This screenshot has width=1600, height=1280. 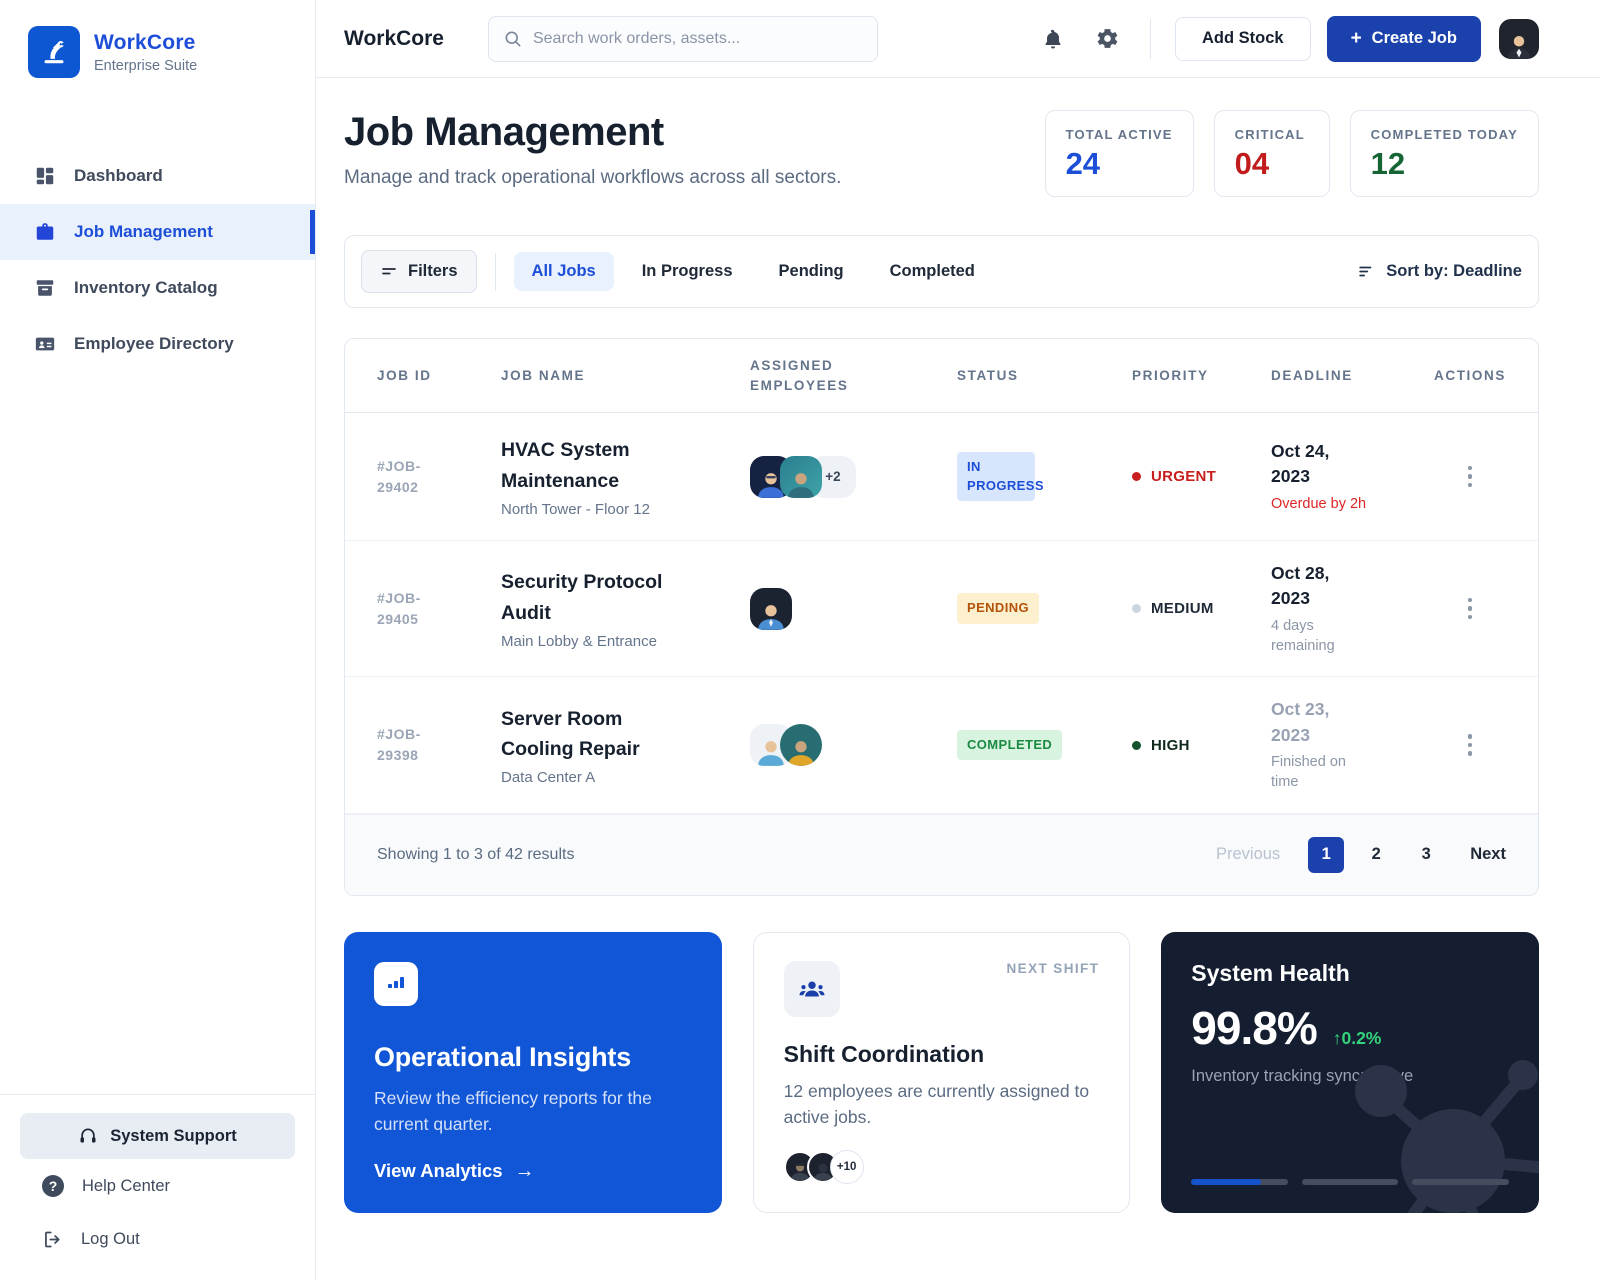 I want to click on brand-subtitle: Enterprise Suite, so click(x=146, y=65).